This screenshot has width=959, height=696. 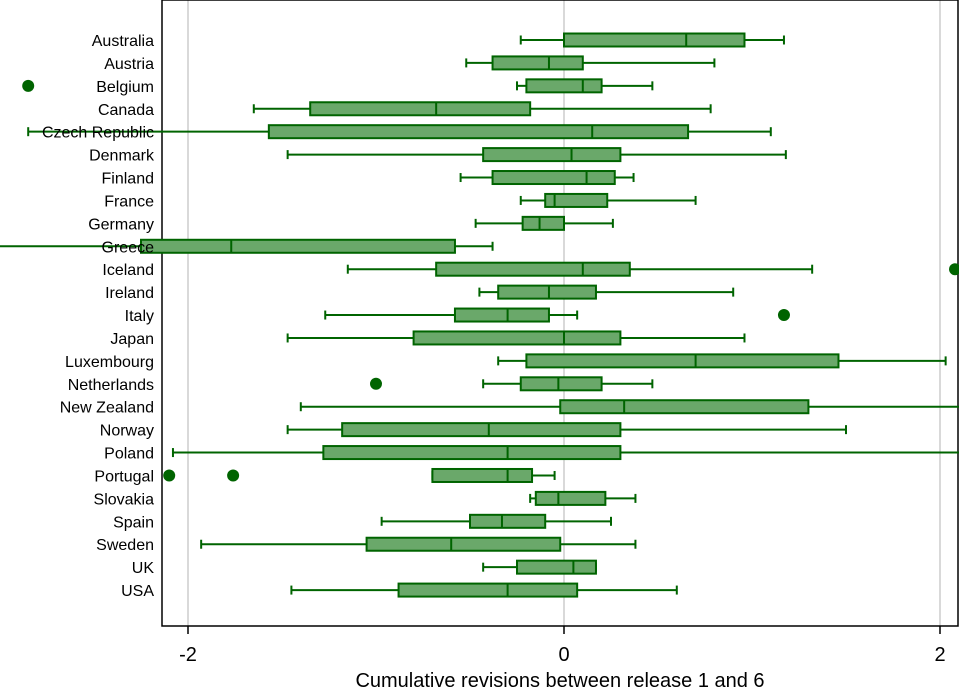 I want to click on box-belgium, so click(x=338, y=86).